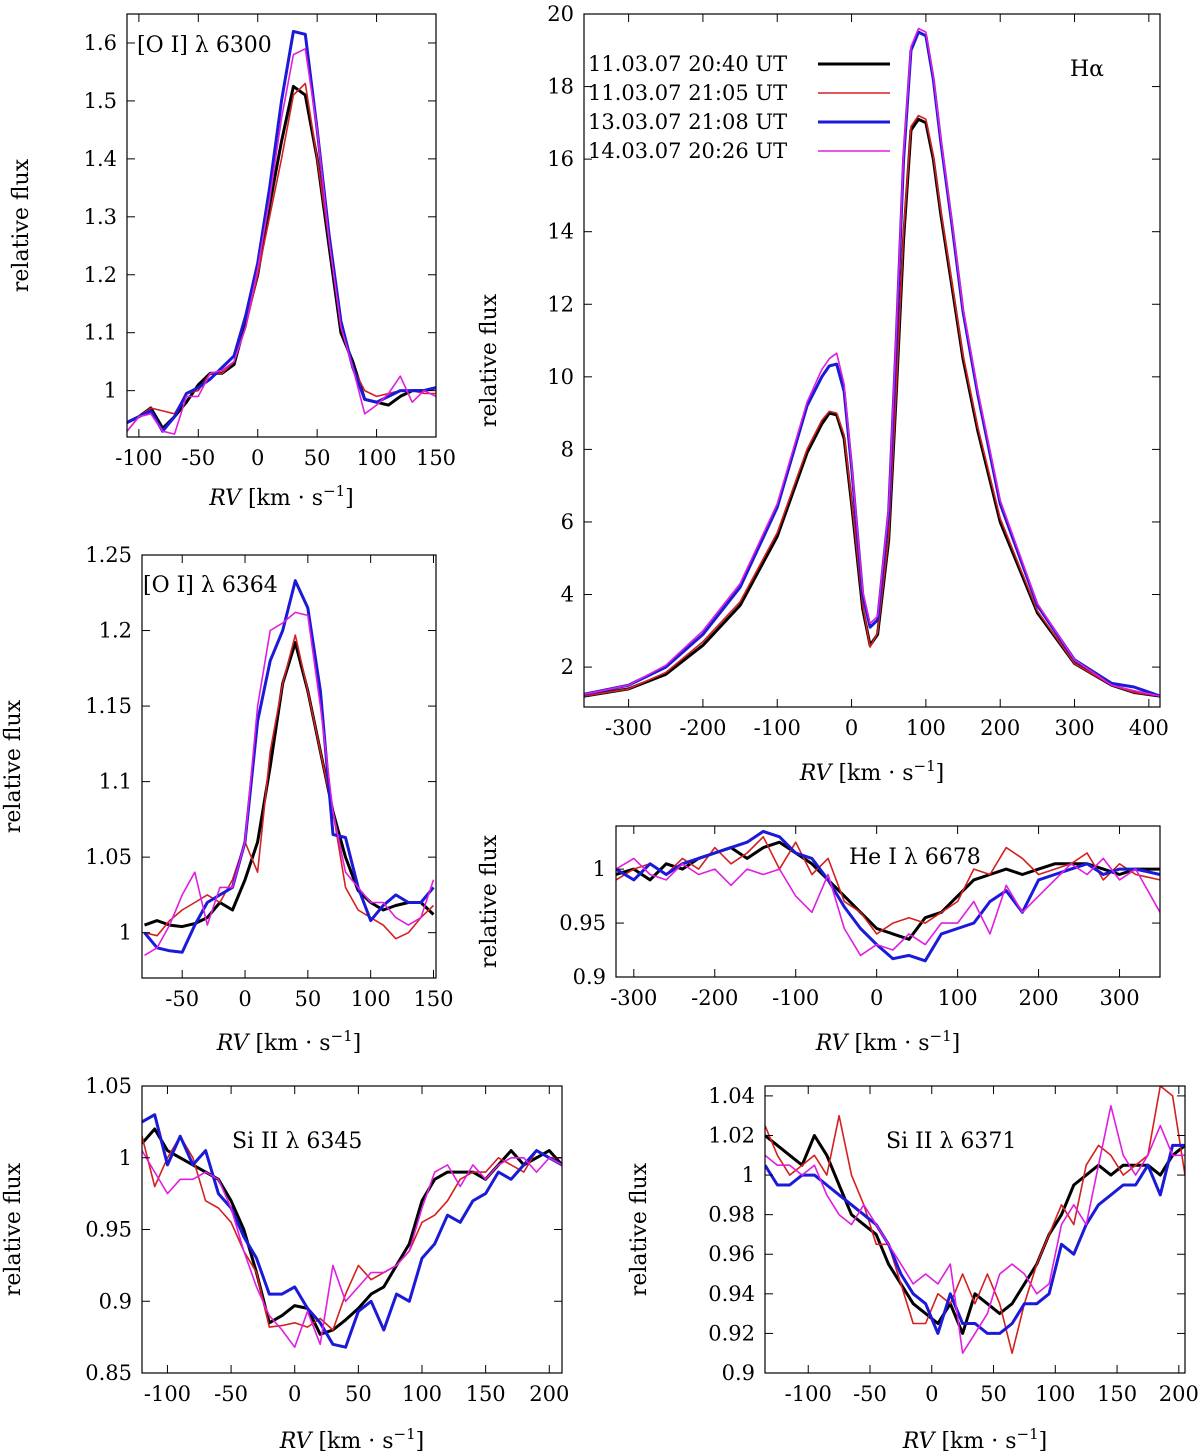 Image resolution: width=1200 pixels, height=1456 pixels. What do you see at coordinates (731, 1135) in the screenshot?
I see `y-tick-label: 1.02` at bounding box center [731, 1135].